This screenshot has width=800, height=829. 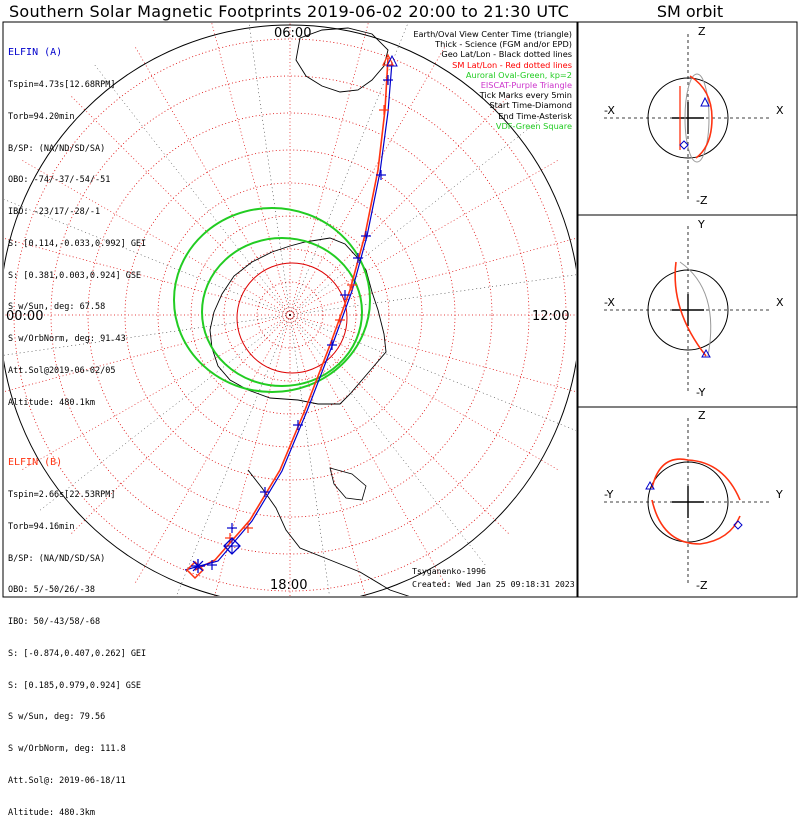 What do you see at coordinates (506, 54) in the screenshot?
I see `legend-entry: Geo Lat/Lon - Black dotted lines` at bounding box center [506, 54].